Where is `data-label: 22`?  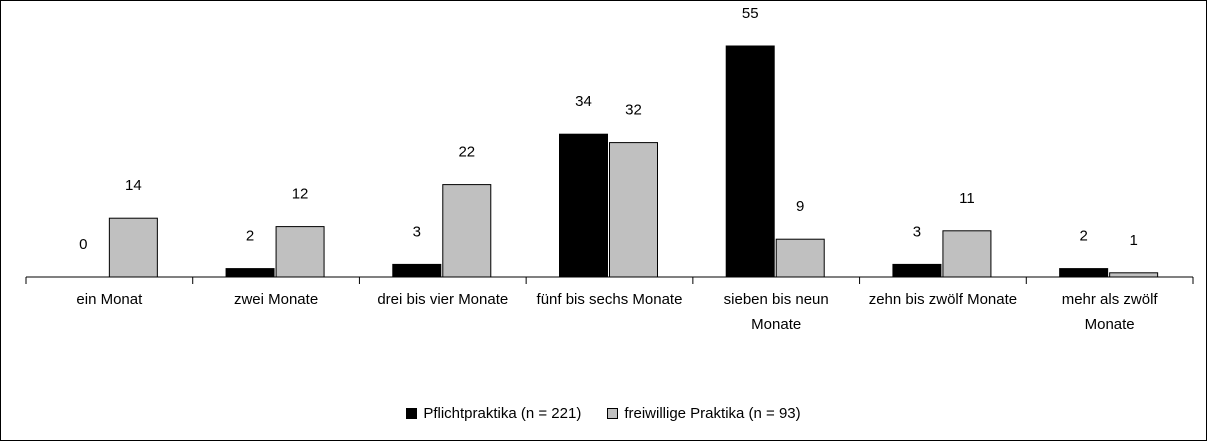
data-label: 22 is located at coordinates (466, 152).